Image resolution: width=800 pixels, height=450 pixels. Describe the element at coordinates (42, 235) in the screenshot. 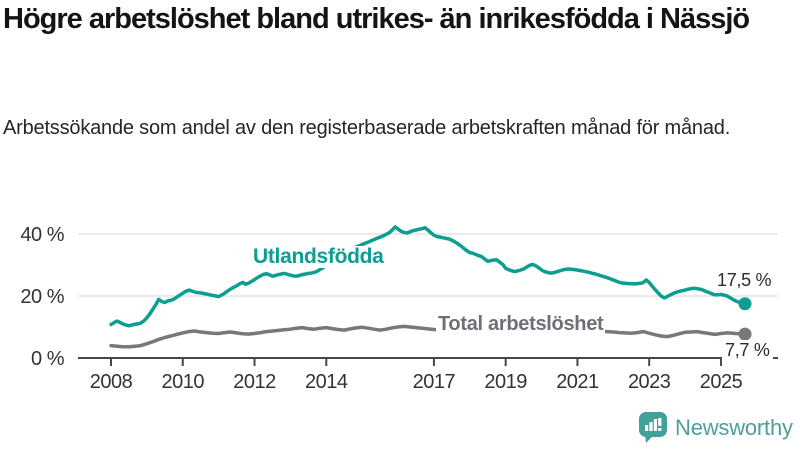

I see `y-tick-label: 40 %` at that location.